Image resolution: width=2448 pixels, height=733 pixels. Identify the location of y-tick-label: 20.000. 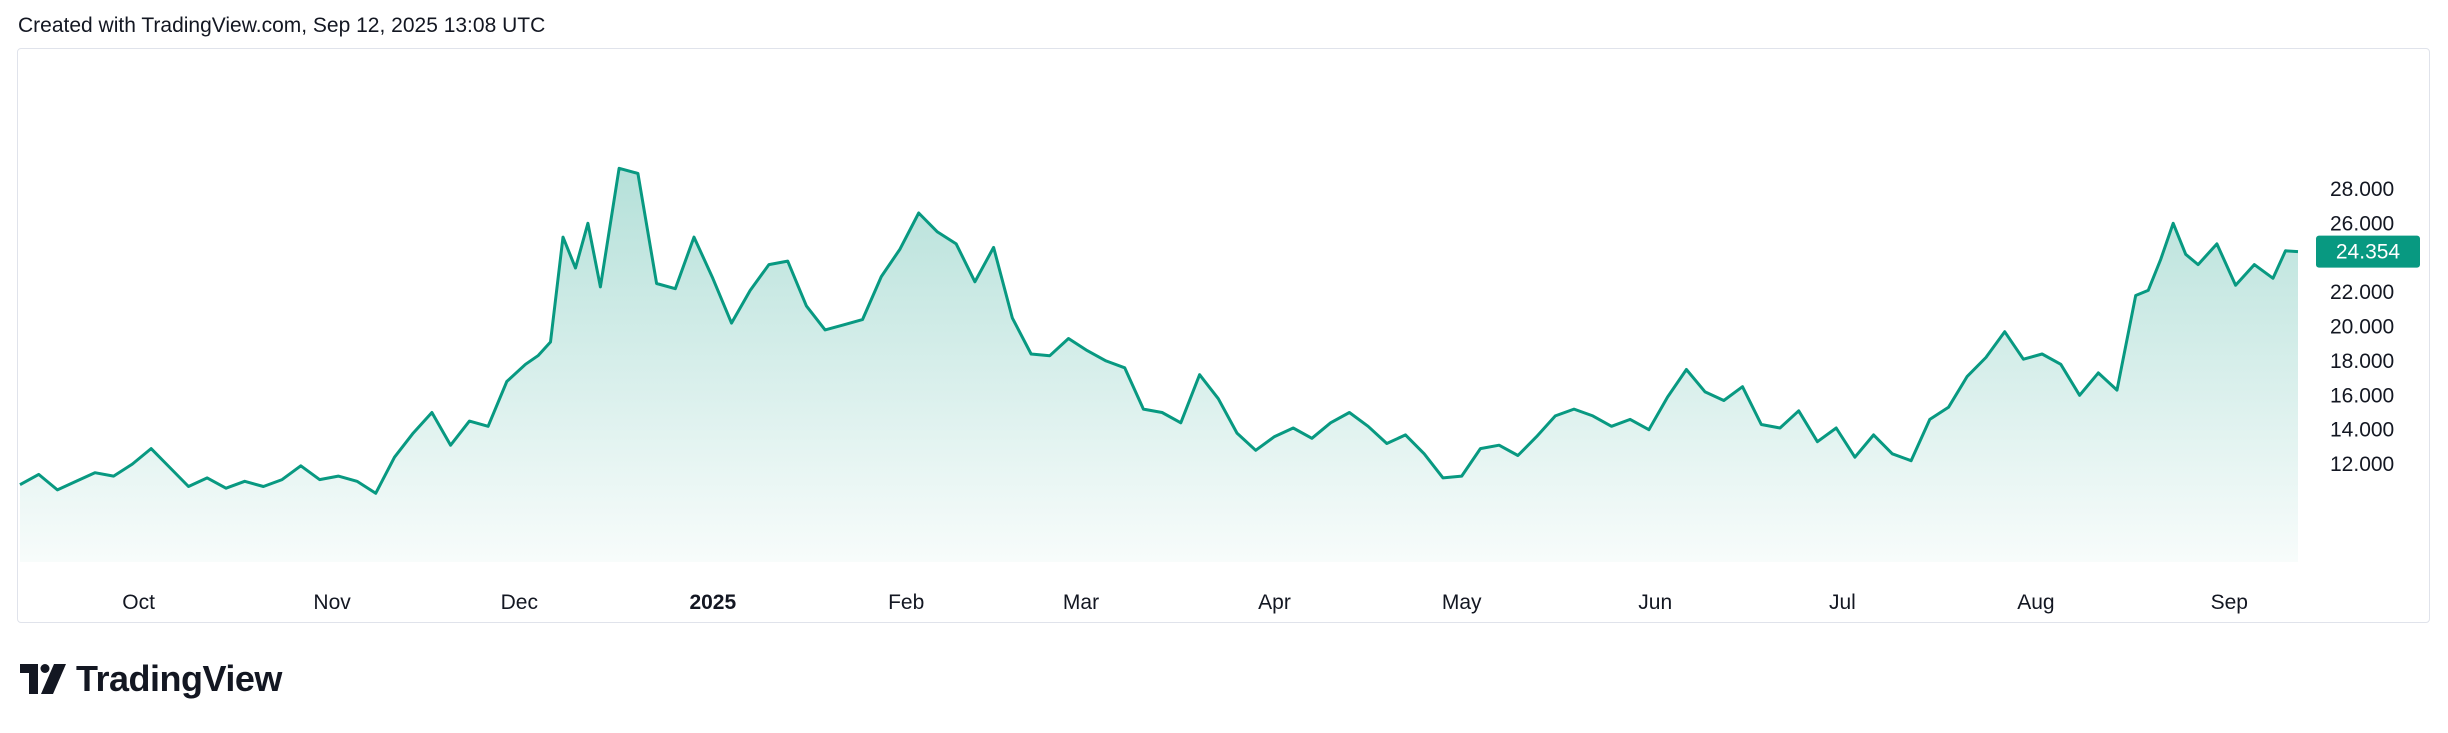
(2362, 327).